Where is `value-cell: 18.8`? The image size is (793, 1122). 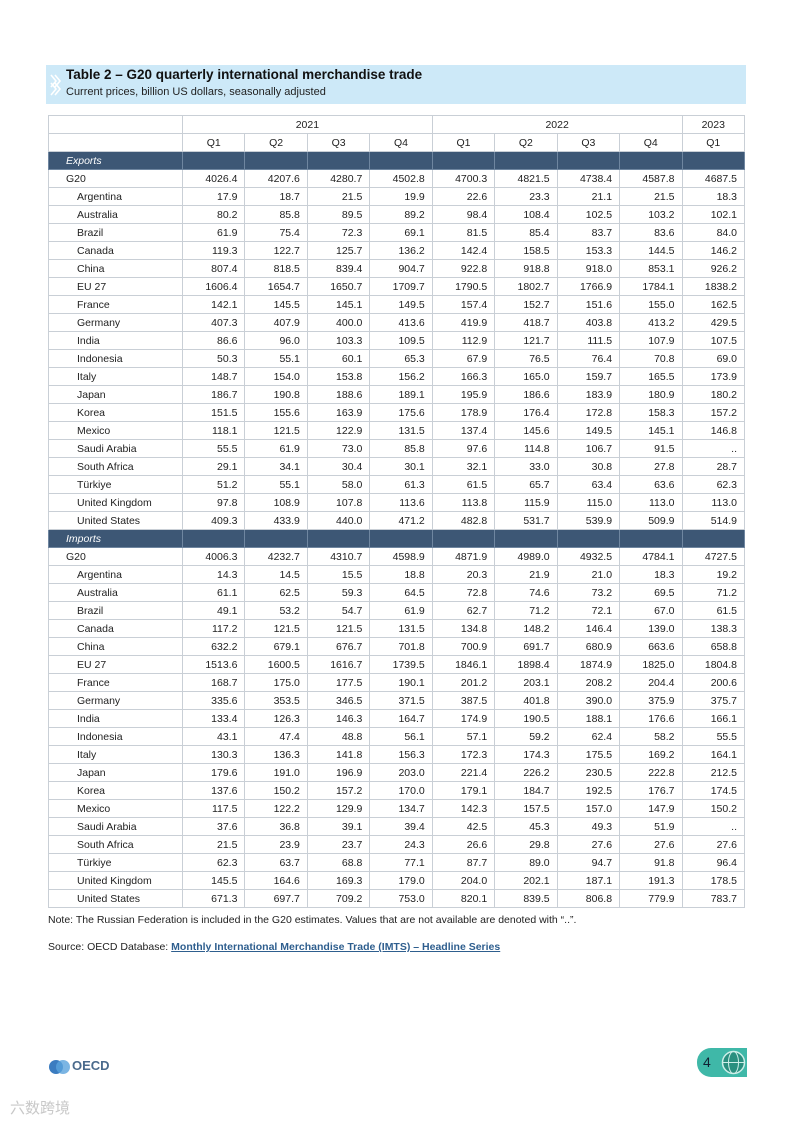 value-cell: 18.8 is located at coordinates (401, 574).